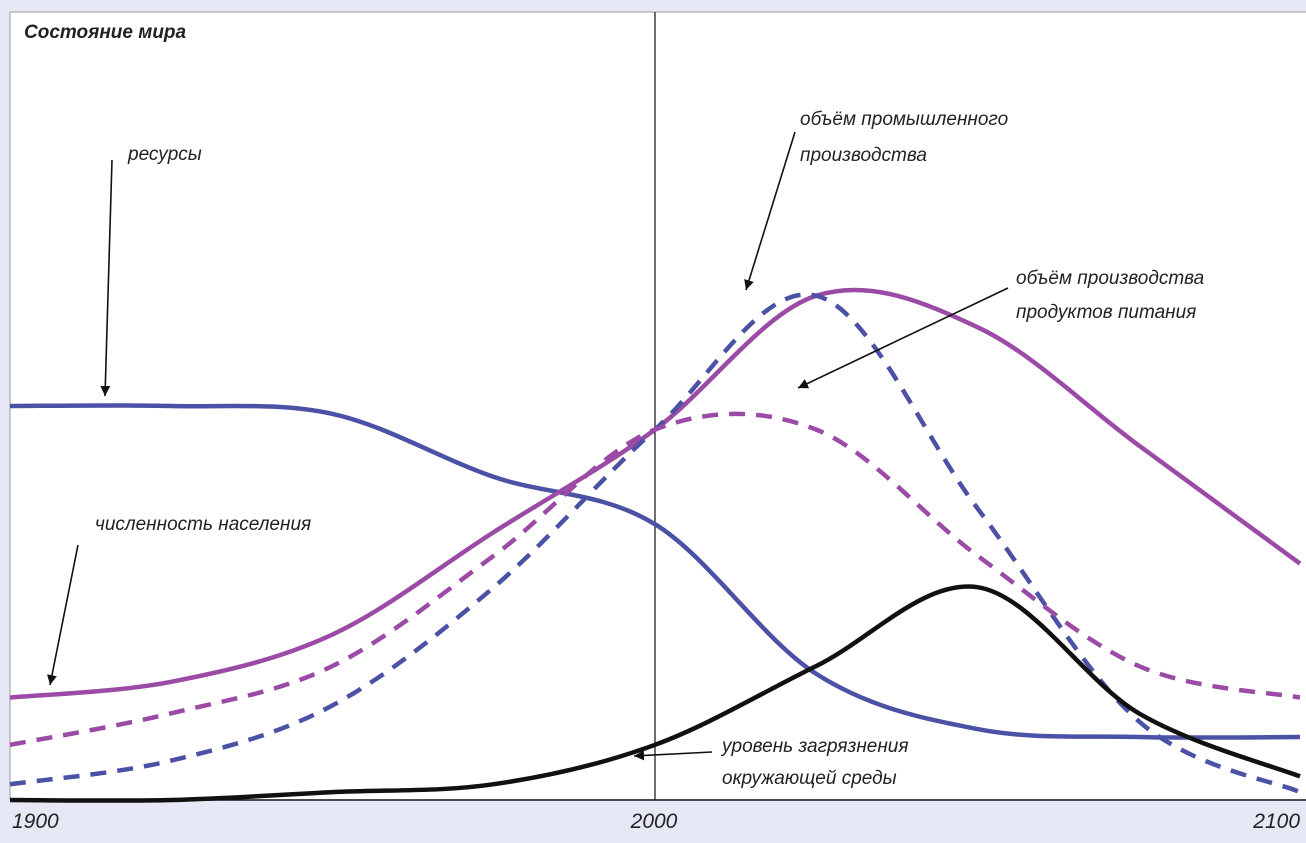 This screenshot has width=1306, height=843. I want to click on x-tick-2100: 2100, so click(1276, 821).